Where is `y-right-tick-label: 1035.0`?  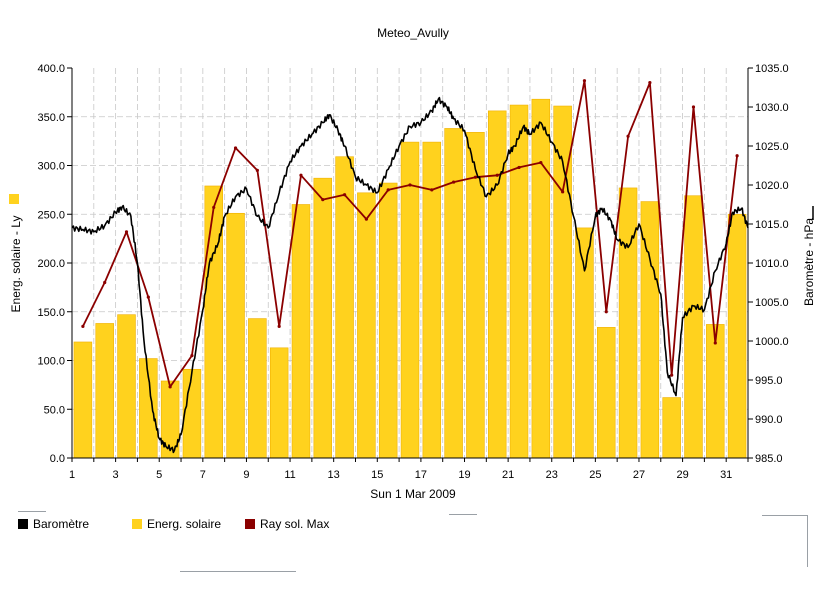
y-right-tick-label: 1035.0 is located at coordinates (772, 69).